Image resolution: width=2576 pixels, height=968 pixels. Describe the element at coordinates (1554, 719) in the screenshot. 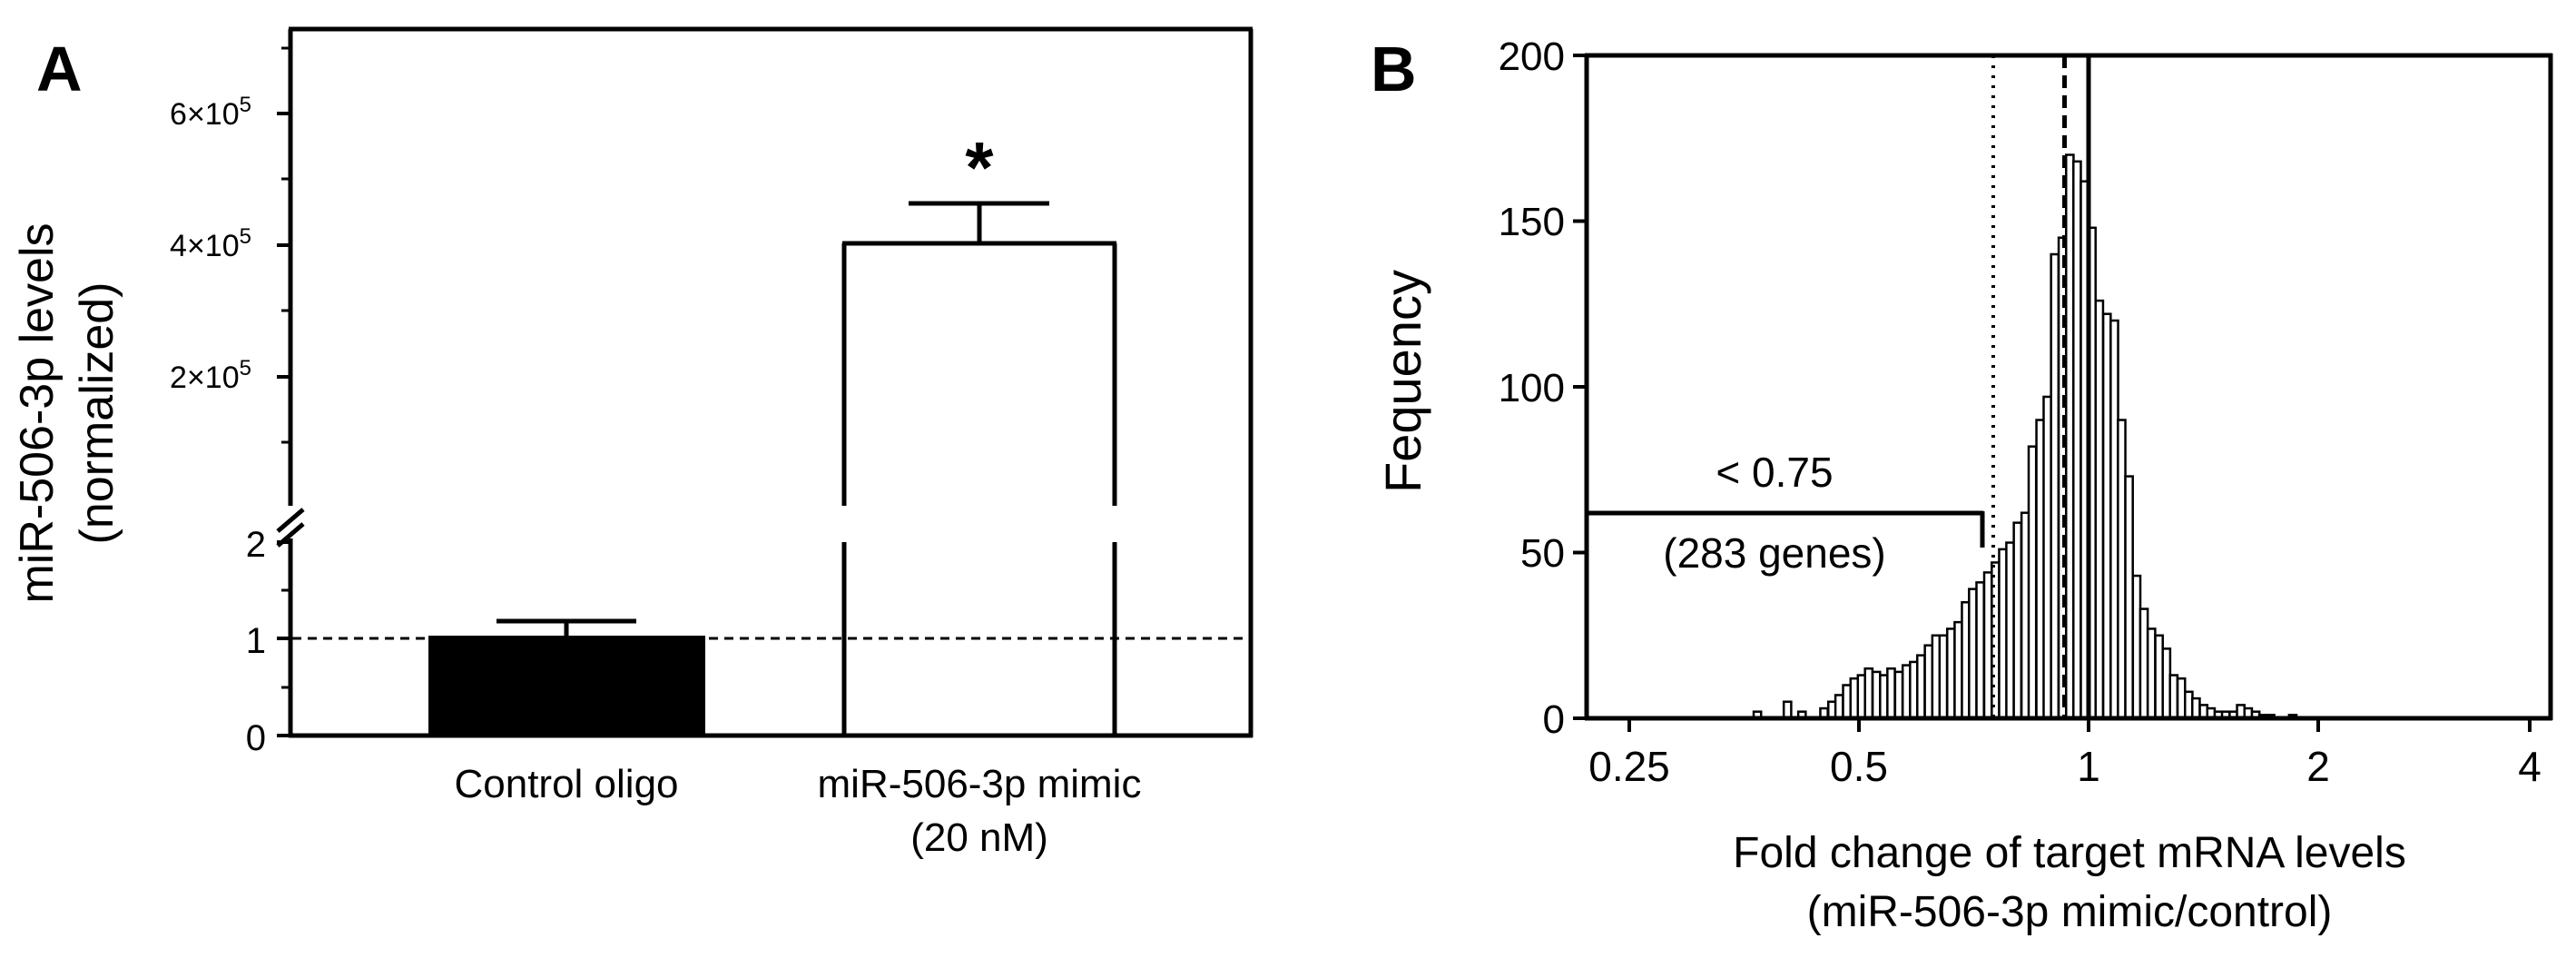

I see `panel-b-ytick-label: 0` at that location.